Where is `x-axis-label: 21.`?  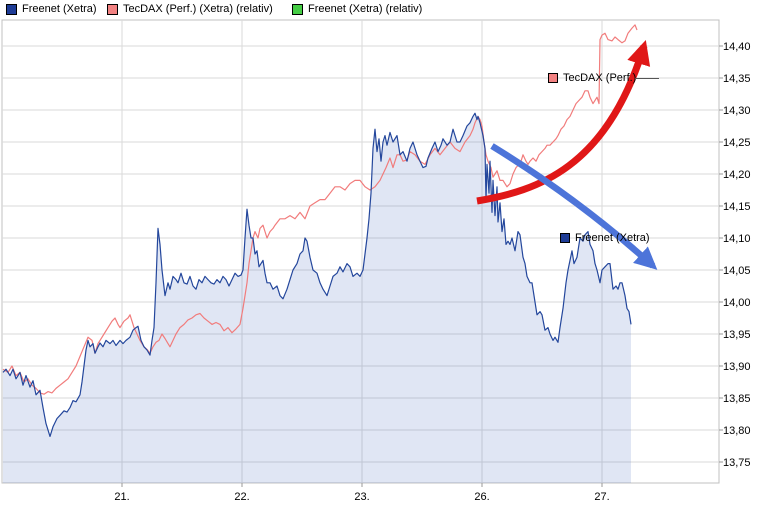
x-axis-label: 21. is located at coordinates (121, 497).